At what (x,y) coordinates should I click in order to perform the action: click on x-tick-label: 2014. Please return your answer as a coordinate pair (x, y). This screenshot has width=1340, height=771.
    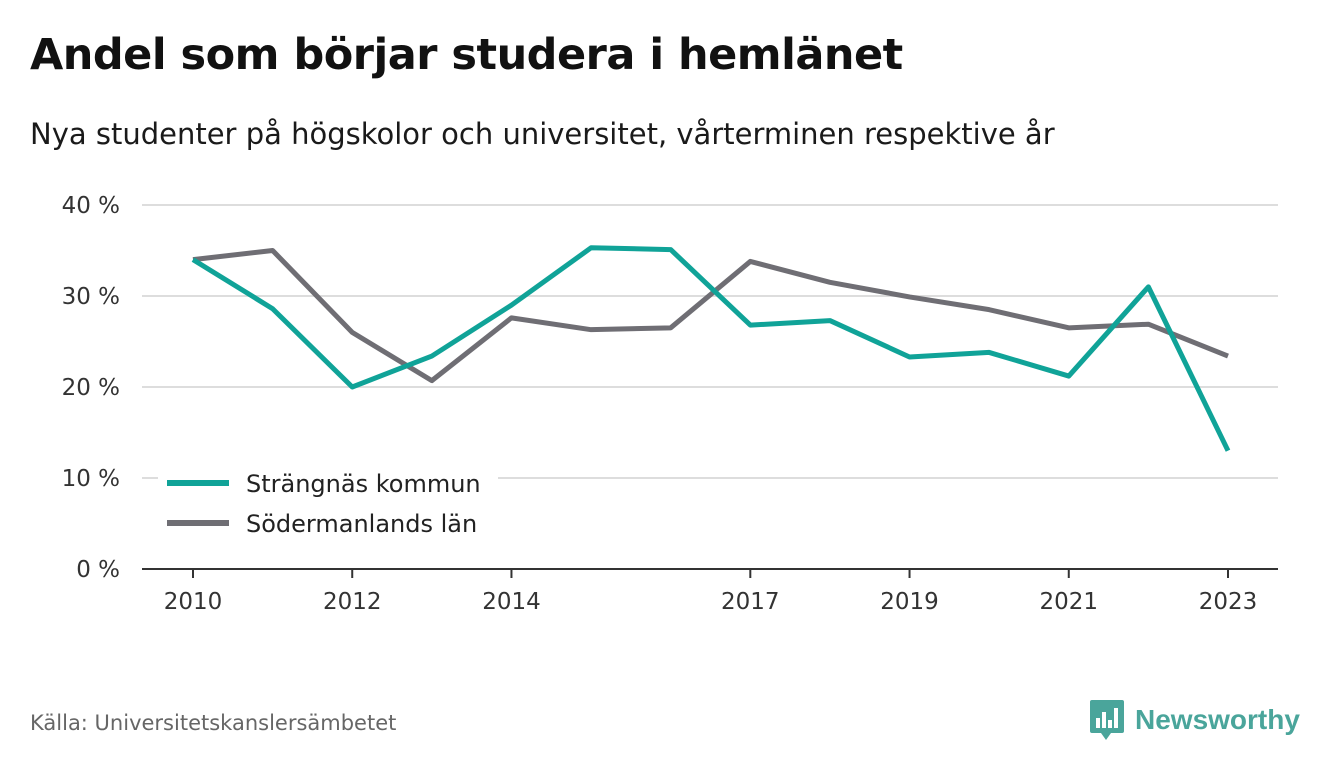
    Looking at the image, I should click on (511, 602).